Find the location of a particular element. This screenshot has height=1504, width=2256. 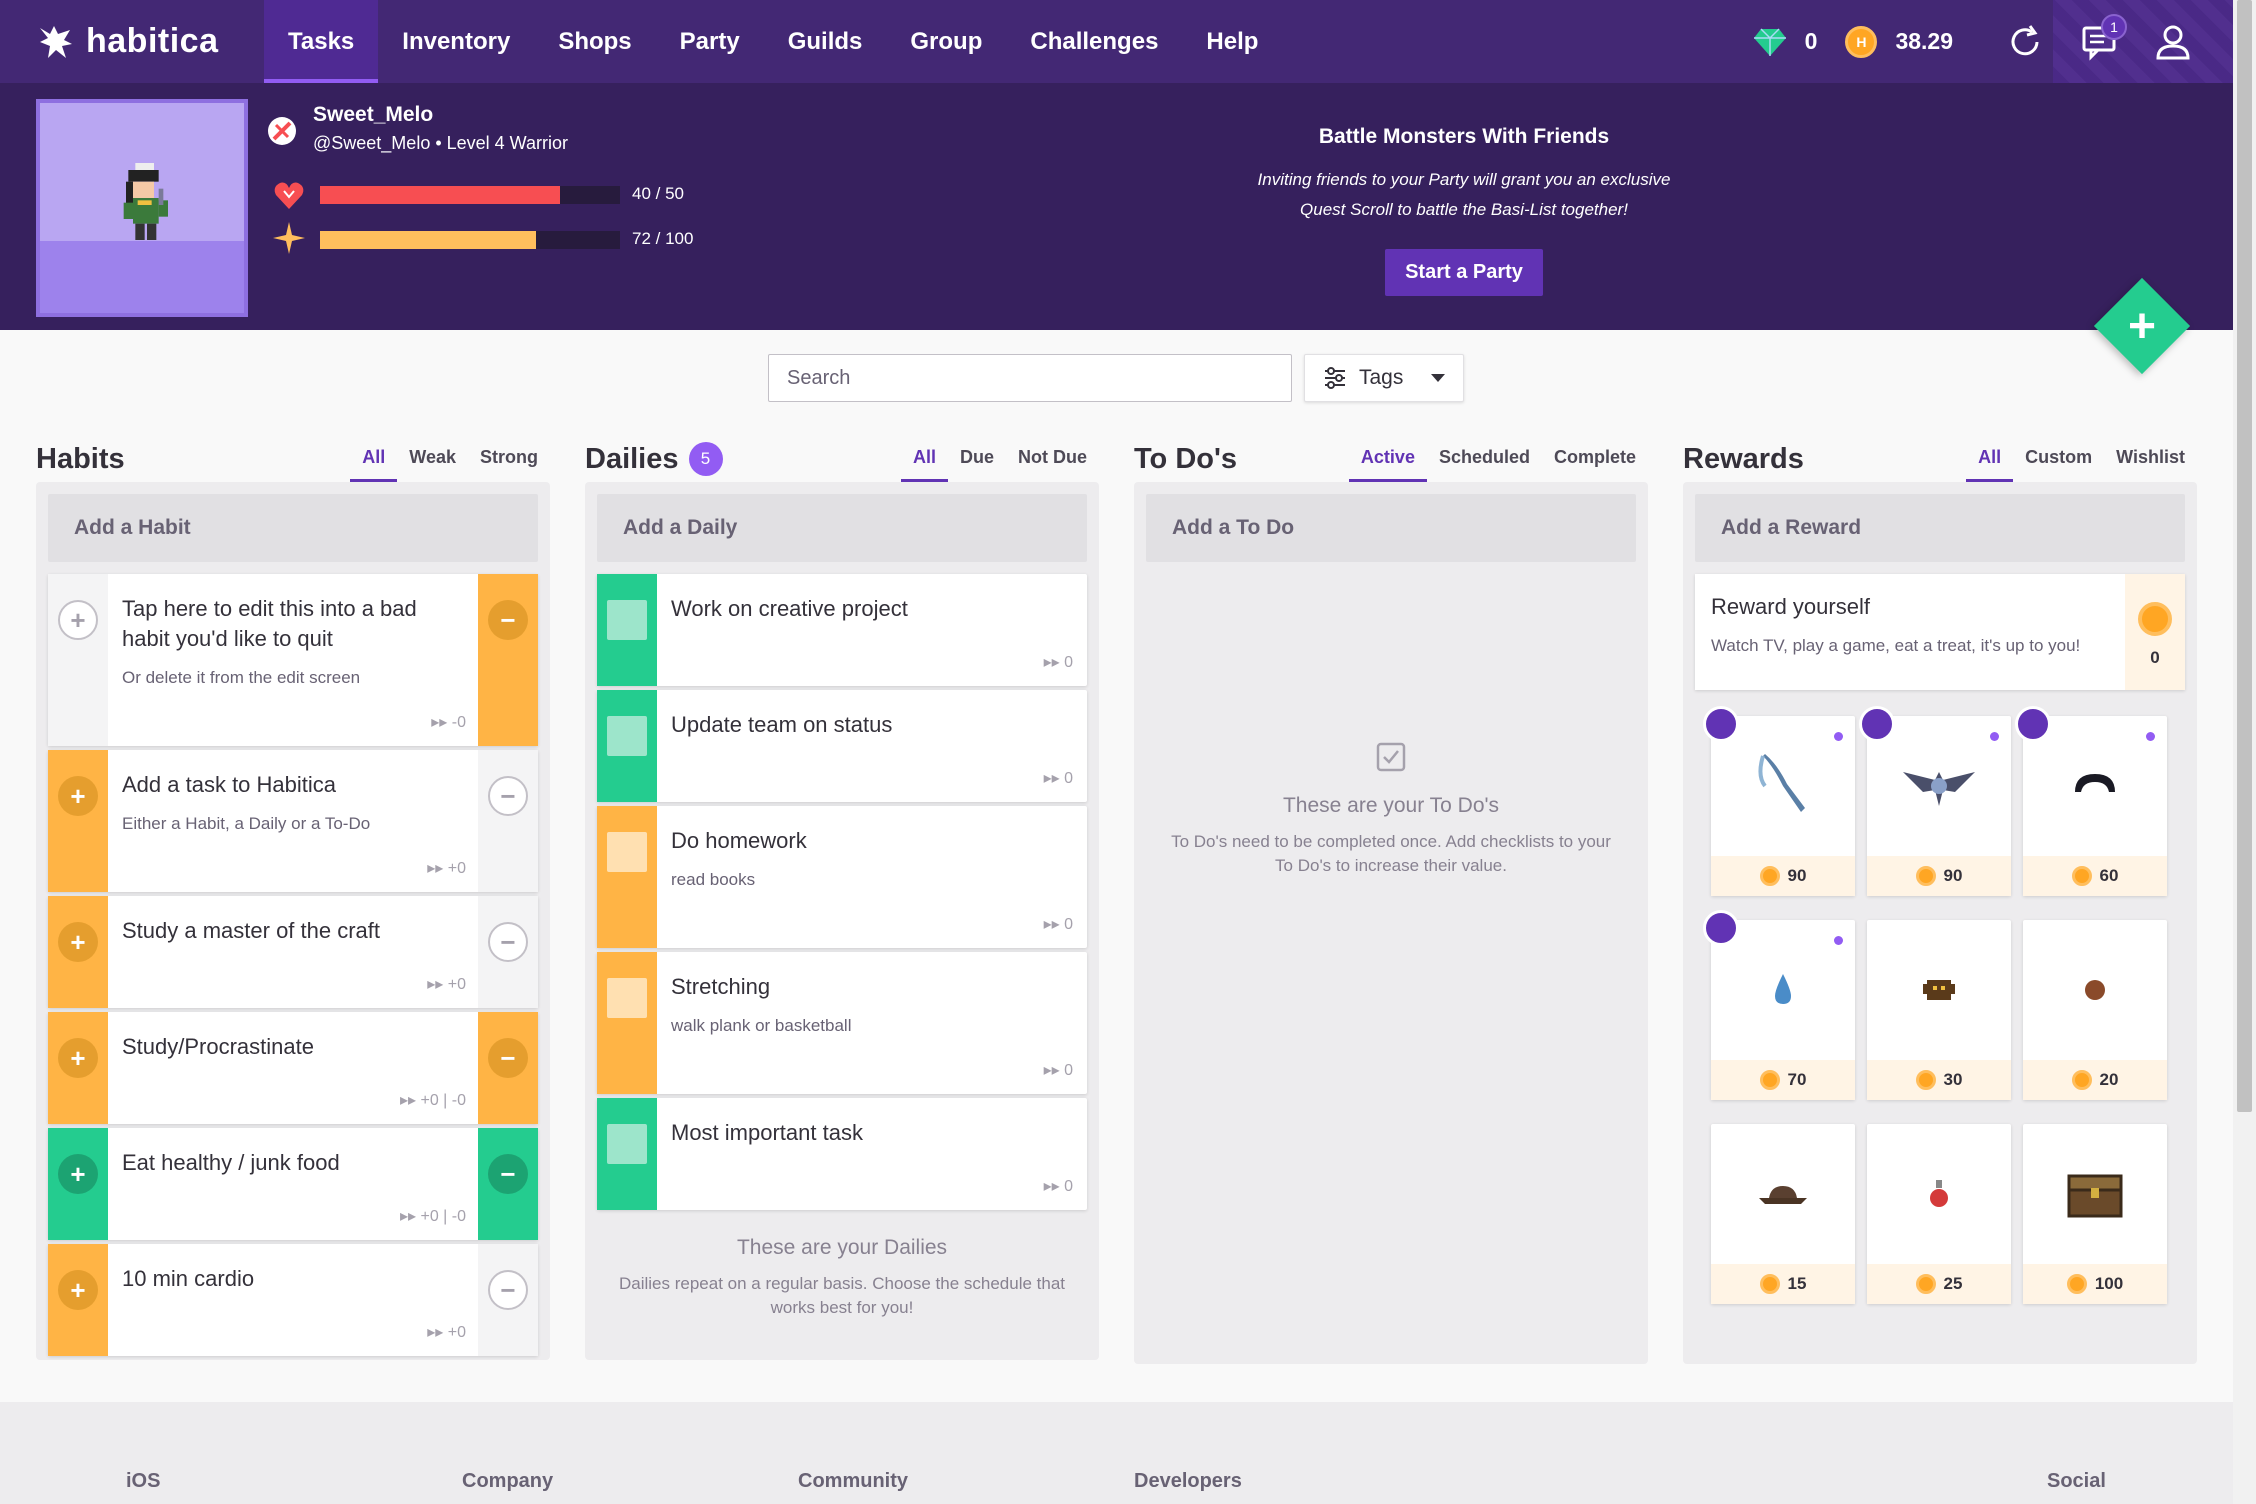

habits-filter-strong: Strong is located at coordinates (509, 457).